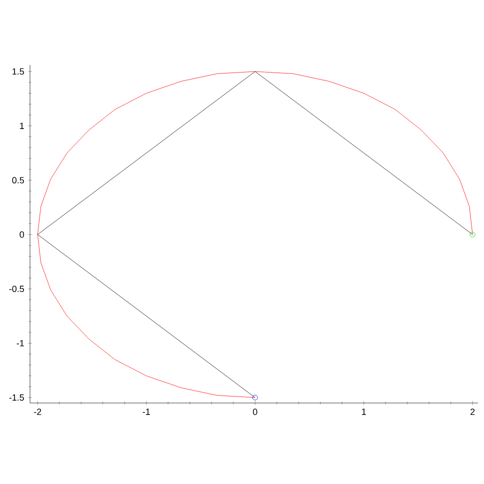 This screenshot has width=484, height=484. What do you see at coordinates (146, 411) in the screenshot?
I see `x-tick-label: -1` at bounding box center [146, 411].